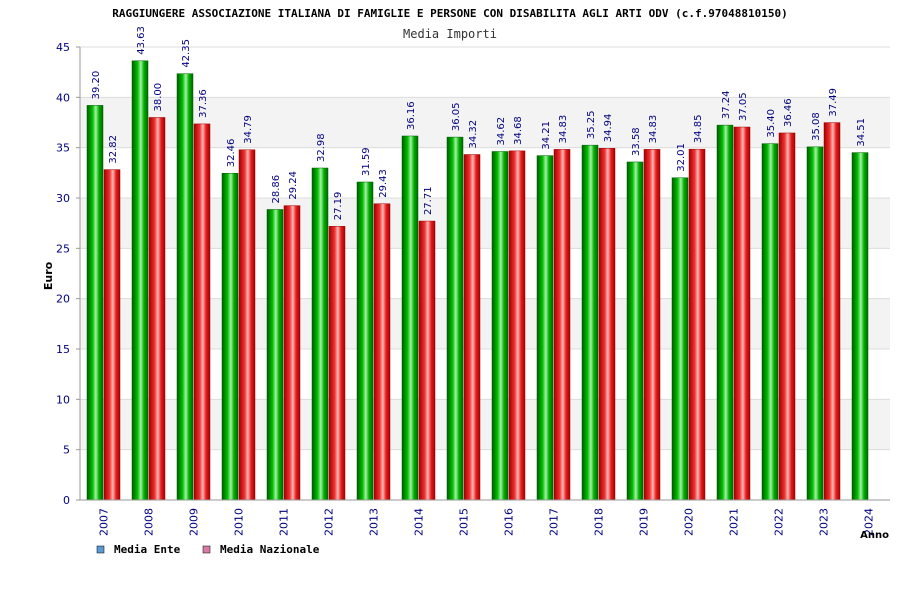  Describe the element at coordinates (100, 549) in the screenshot. I see `legend-swatch-media-ente` at that location.